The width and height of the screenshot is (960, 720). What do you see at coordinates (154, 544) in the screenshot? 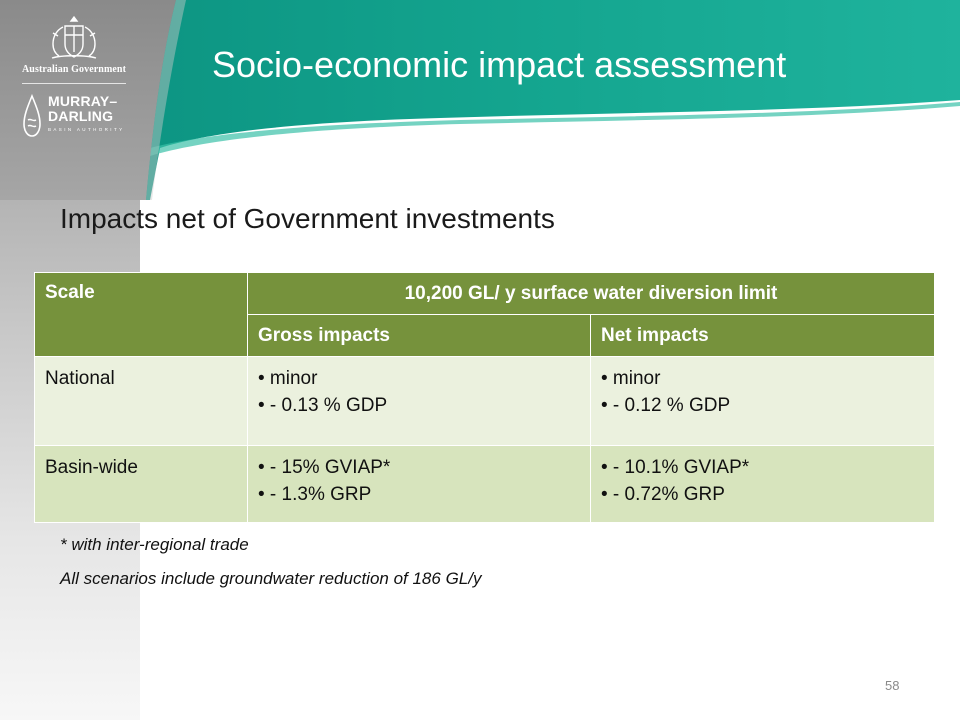
I see `footnote-trade: * with inter-regional trade` at bounding box center [154, 544].